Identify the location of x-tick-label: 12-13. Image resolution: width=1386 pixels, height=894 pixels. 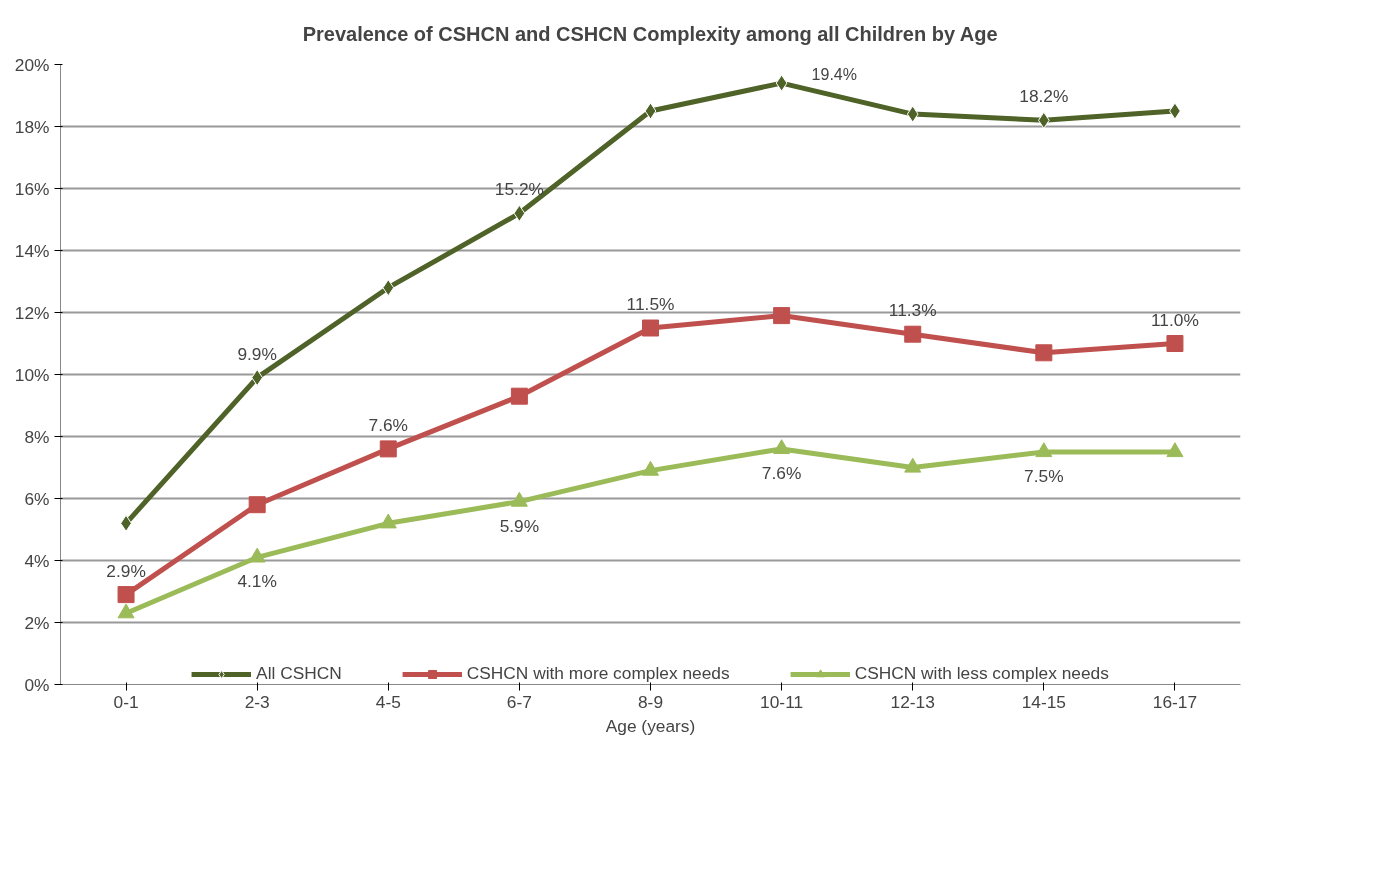
(912, 701).